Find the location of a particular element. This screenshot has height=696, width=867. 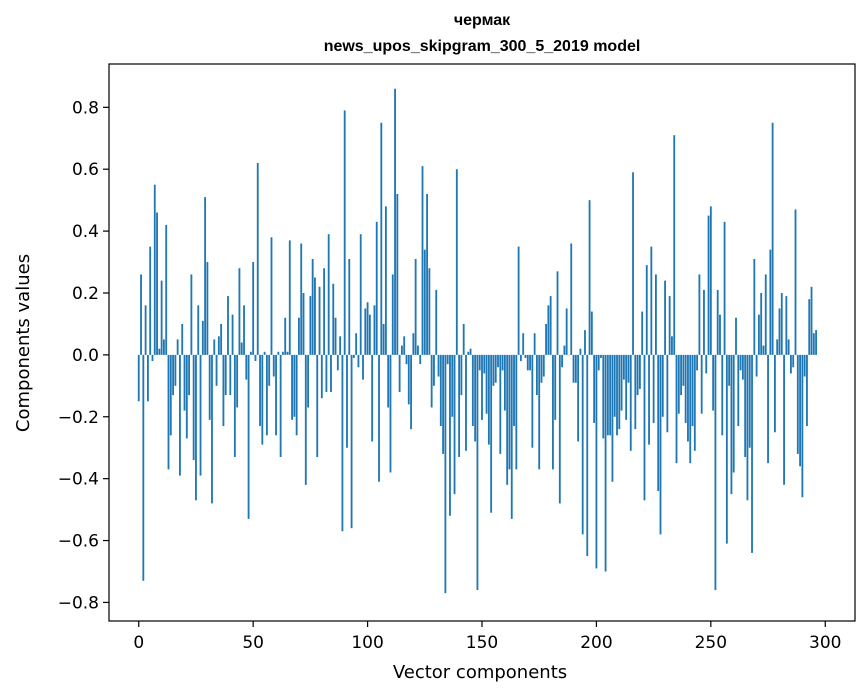

y-tick-label: 0.6 is located at coordinates (85, 170).